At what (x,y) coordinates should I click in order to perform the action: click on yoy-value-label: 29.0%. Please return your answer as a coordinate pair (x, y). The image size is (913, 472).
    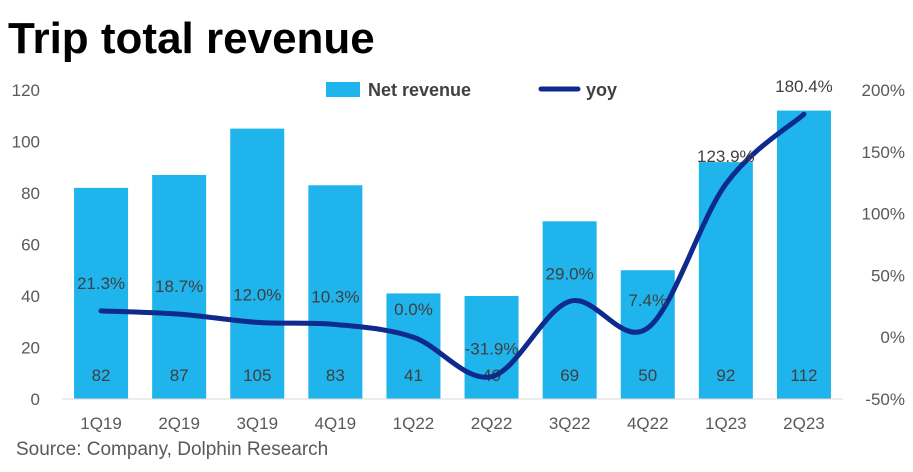
    Looking at the image, I should click on (570, 273).